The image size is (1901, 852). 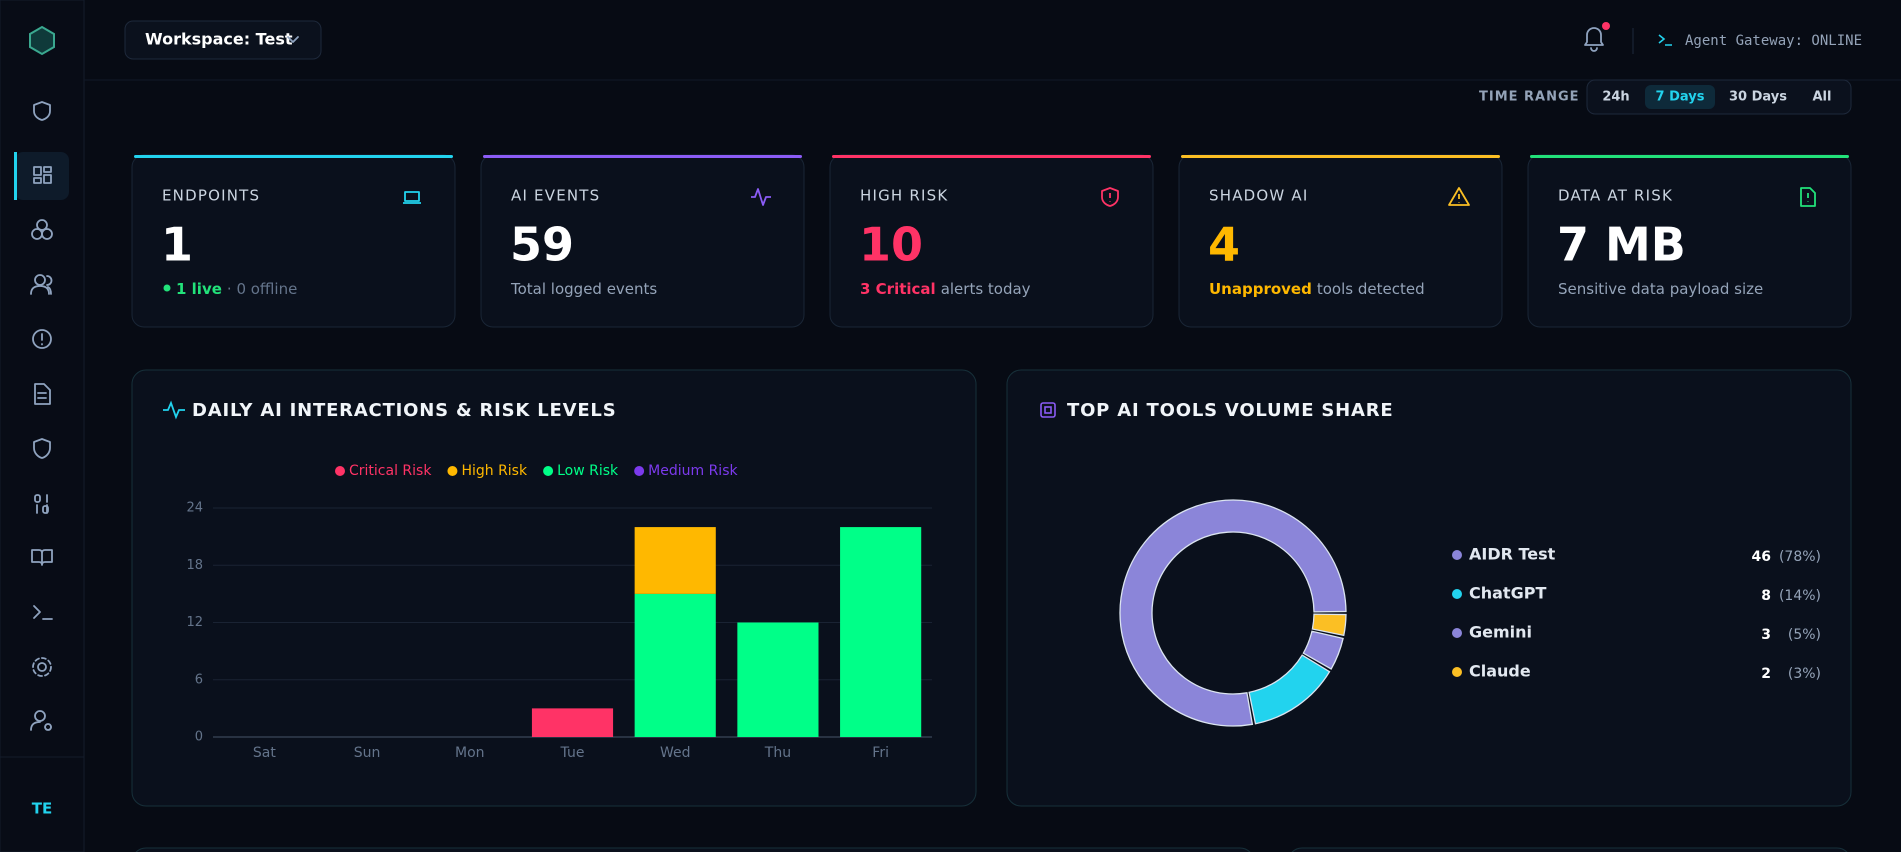 What do you see at coordinates (1766, 674) in the screenshot?
I see `value-label: 2` at bounding box center [1766, 674].